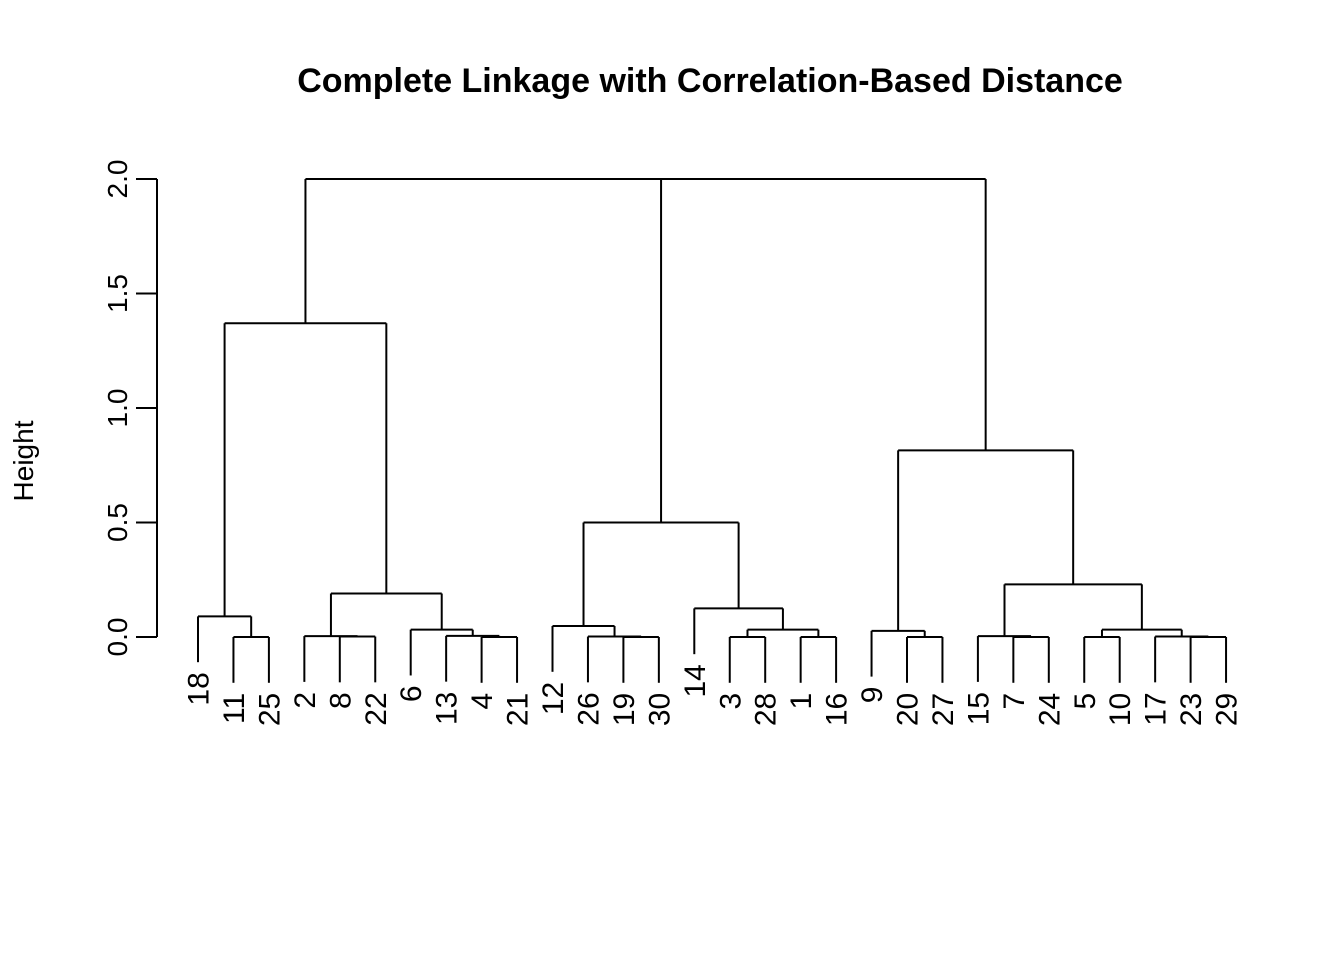 Image resolution: width=1344 pixels, height=960 pixels. Describe the element at coordinates (199, 688) in the screenshot. I see `leaf-label: 18` at that location.